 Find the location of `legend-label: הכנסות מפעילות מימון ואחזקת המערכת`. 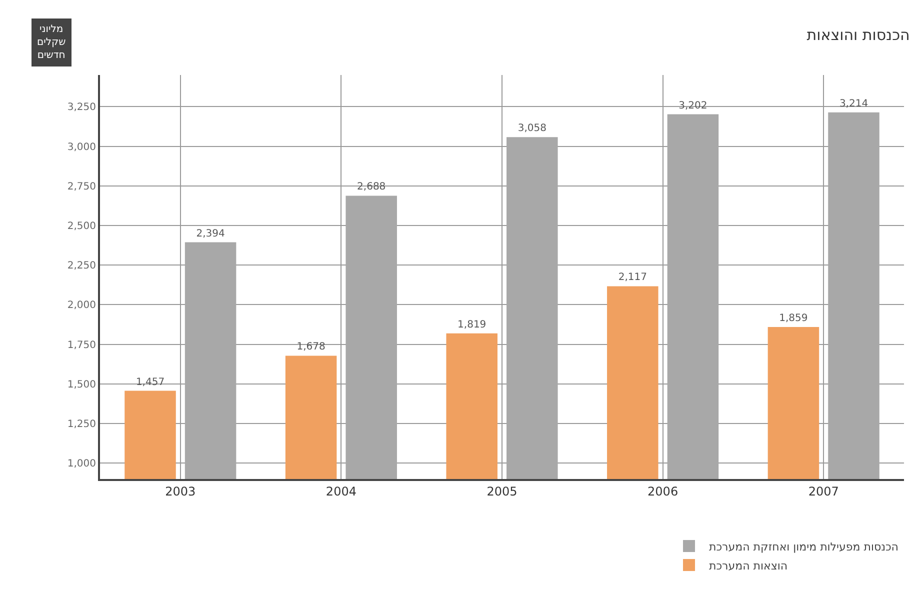

legend-label: הכנסות מפעילות מימון ואחזקת המערכת is located at coordinates (803, 547).